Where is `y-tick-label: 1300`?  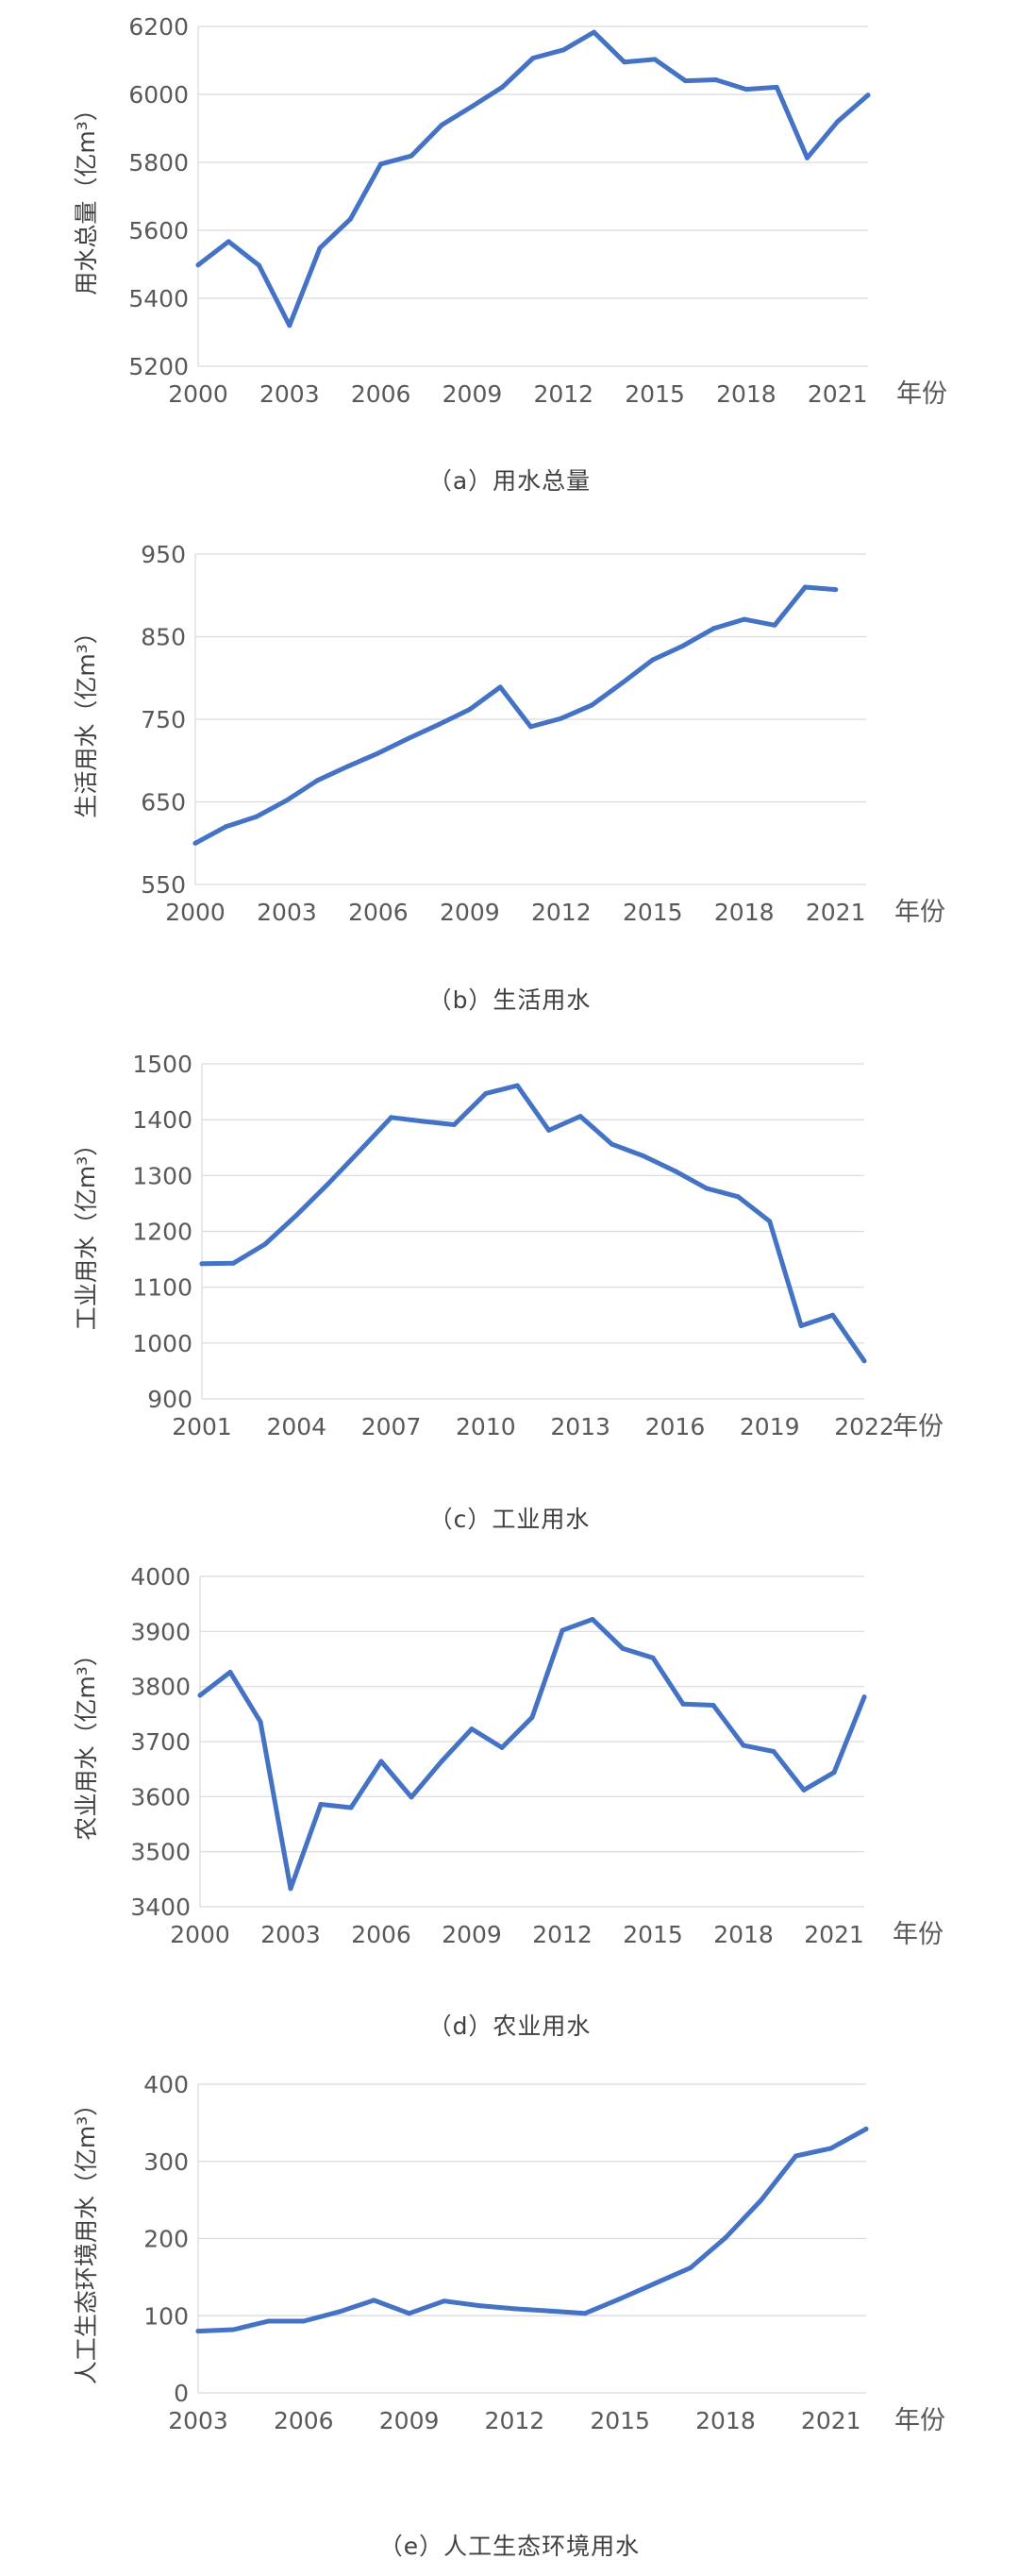 y-tick-label: 1300 is located at coordinates (162, 1175).